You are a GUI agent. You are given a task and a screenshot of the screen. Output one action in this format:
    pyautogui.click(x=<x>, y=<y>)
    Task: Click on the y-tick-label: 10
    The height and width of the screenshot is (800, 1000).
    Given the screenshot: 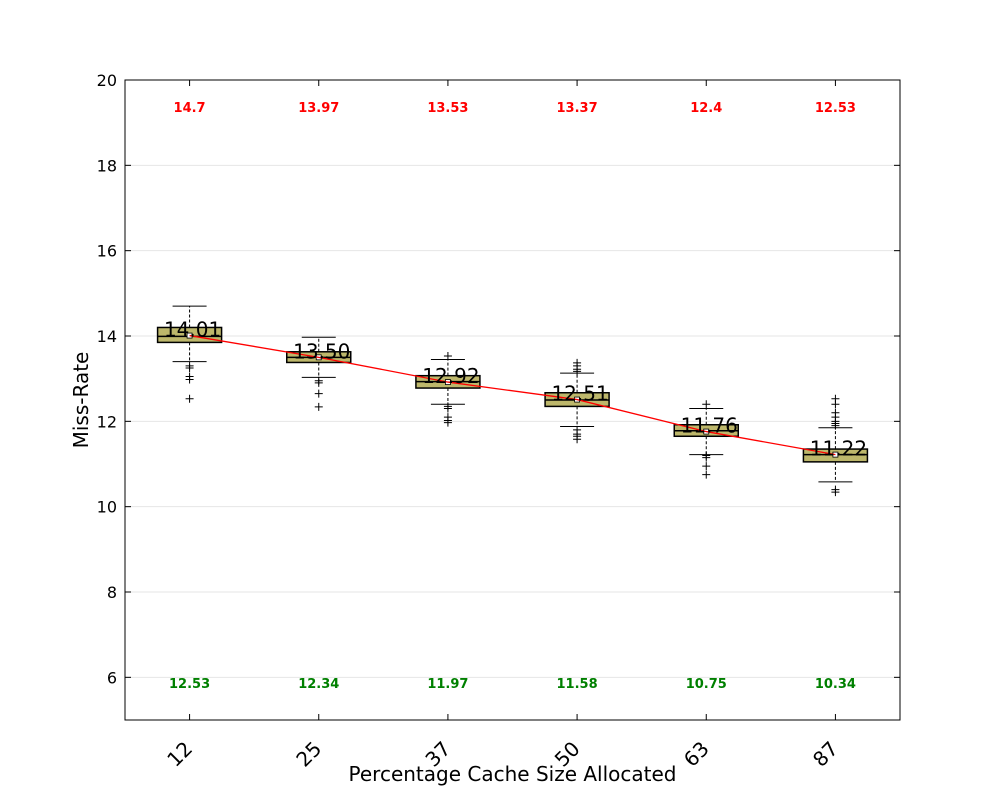 What is the action you would take?
    pyautogui.click(x=107, y=507)
    